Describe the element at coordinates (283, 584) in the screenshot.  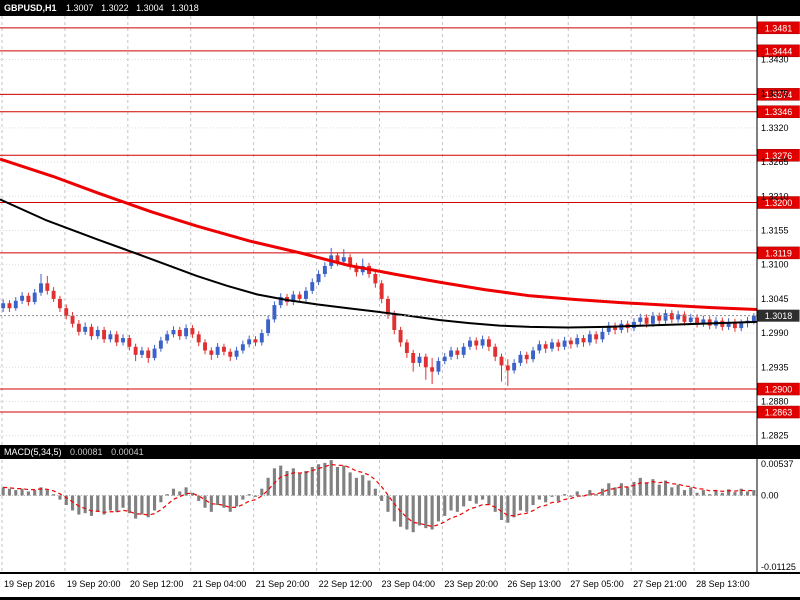
I see `time-label: 21 Sep 20:00` at that location.